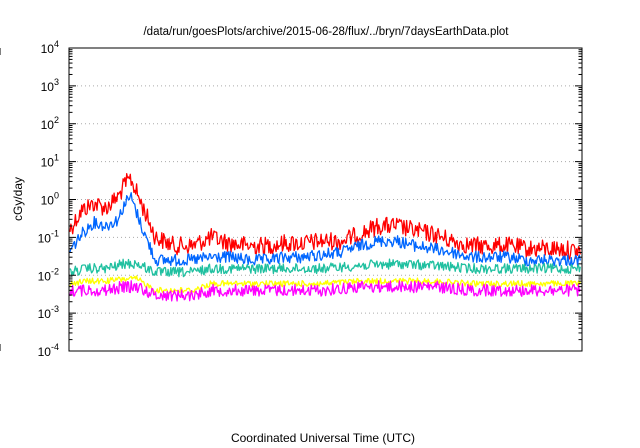  I want to click on y-tick-label: 10⁻², so click(48, 274).